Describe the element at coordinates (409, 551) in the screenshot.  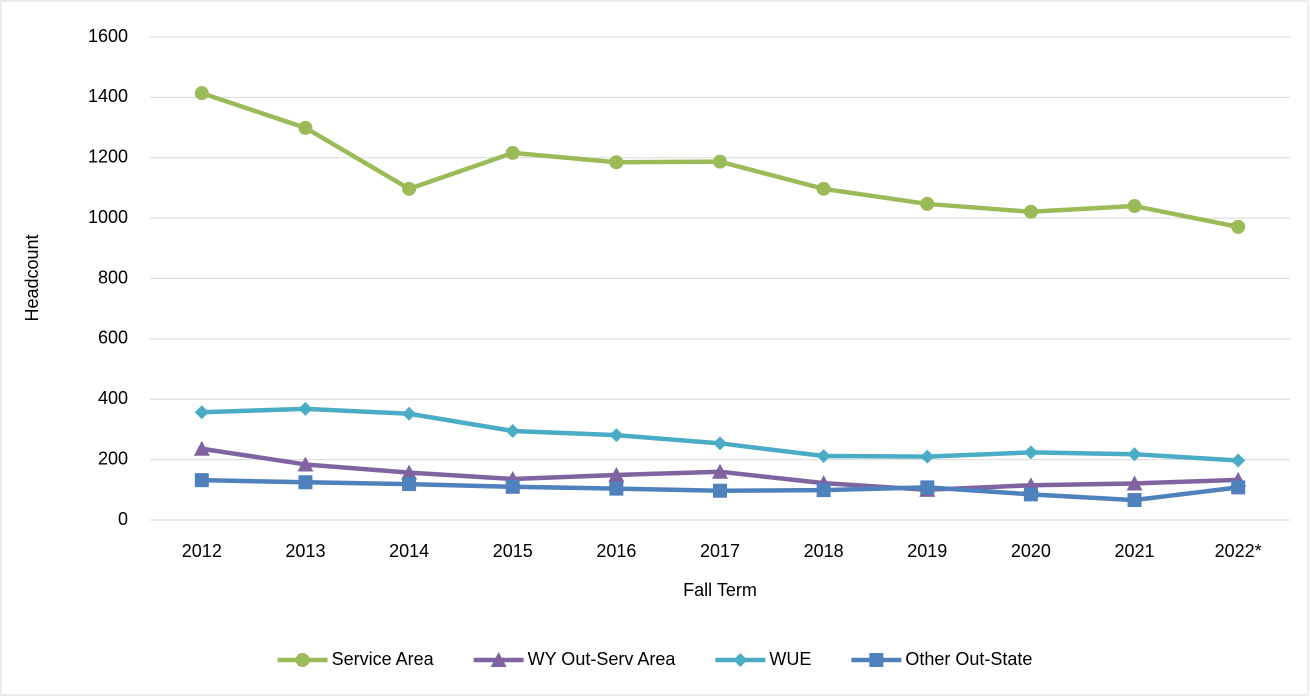
I see `x-tick-label: 2014` at that location.